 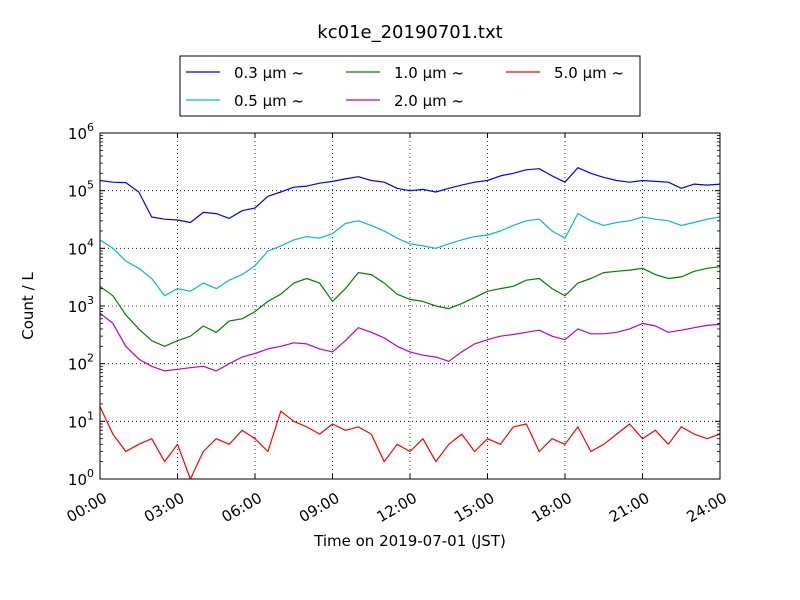 I want to click on x-tick-label: 09:00, so click(x=319, y=507).